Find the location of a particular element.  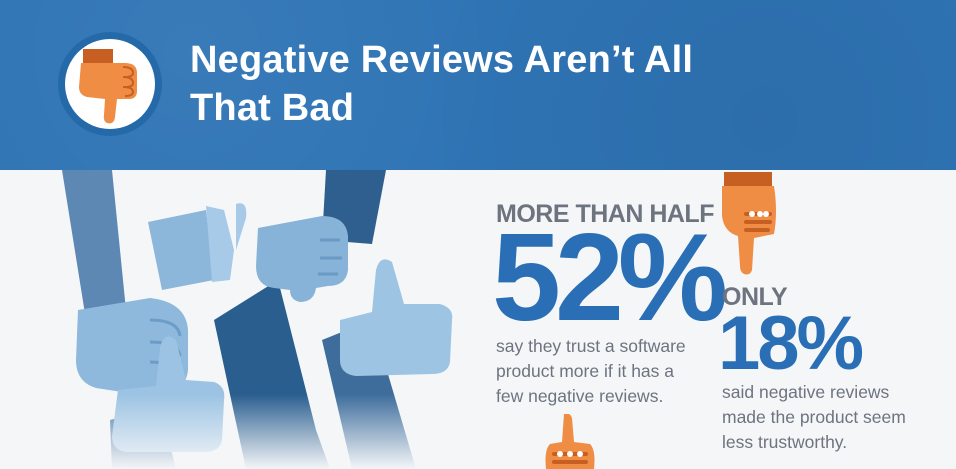

stat-2-value: 18% is located at coordinates (791, 343).